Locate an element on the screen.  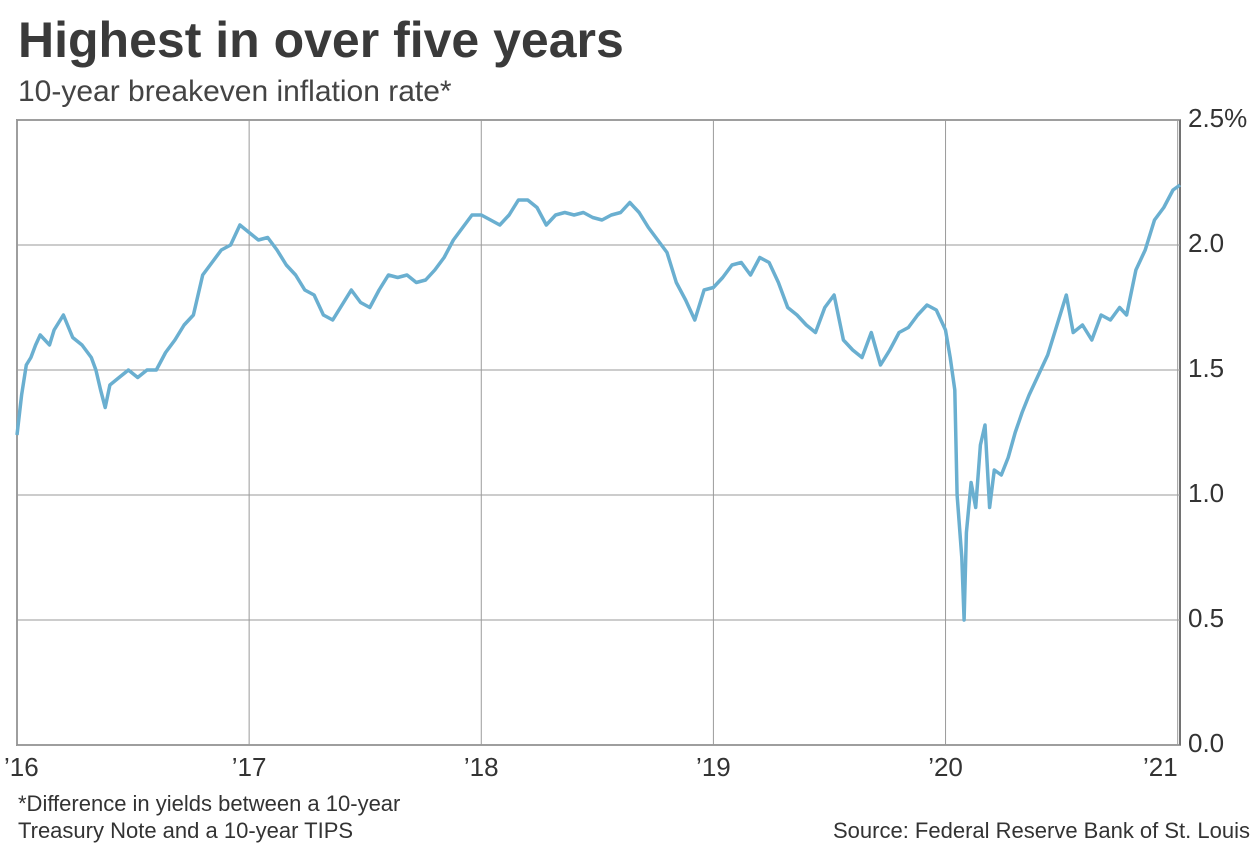
x-tick-label: ’21 is located at coordinates (1160, 767).